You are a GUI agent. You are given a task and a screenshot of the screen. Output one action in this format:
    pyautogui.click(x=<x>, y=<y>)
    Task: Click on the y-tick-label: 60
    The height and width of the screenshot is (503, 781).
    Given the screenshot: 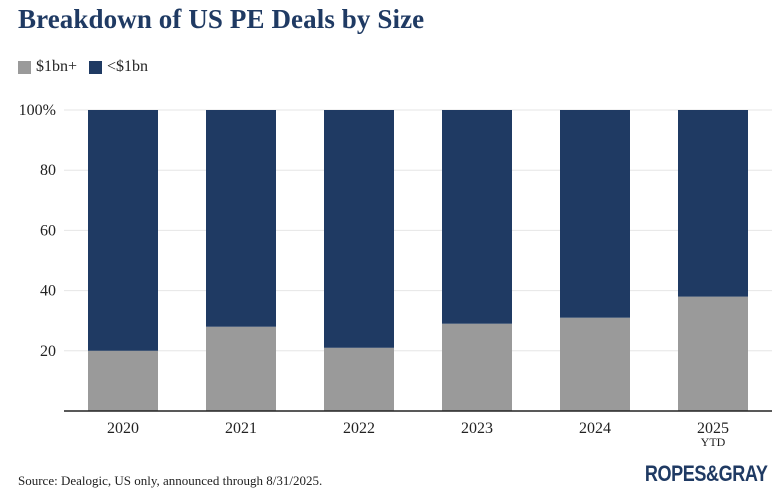 What is the action you would take?
    pyautogui.click(x=48, y=230)
    